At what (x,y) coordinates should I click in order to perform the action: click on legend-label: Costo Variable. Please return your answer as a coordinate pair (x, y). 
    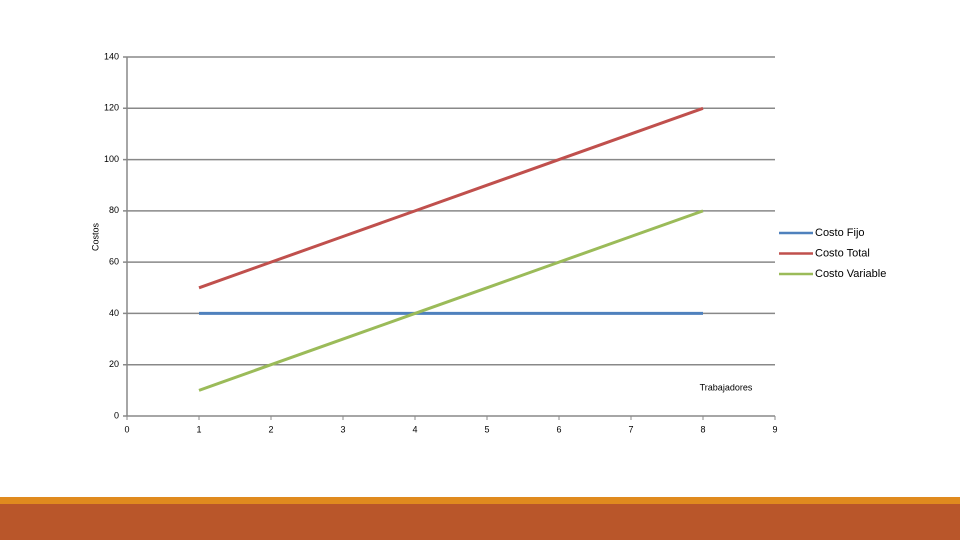
    Looking at the image, I should click on (850, 274).